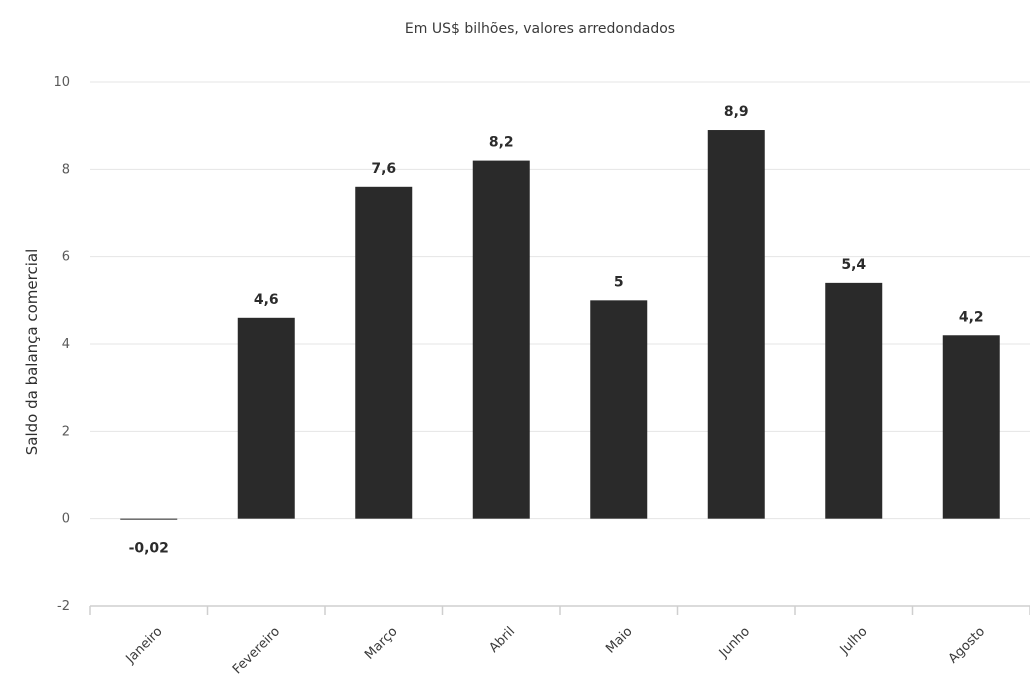 This screenshot has height=694, width=1030. I want to click on x-tick-label: Junho, so click(734, 642).